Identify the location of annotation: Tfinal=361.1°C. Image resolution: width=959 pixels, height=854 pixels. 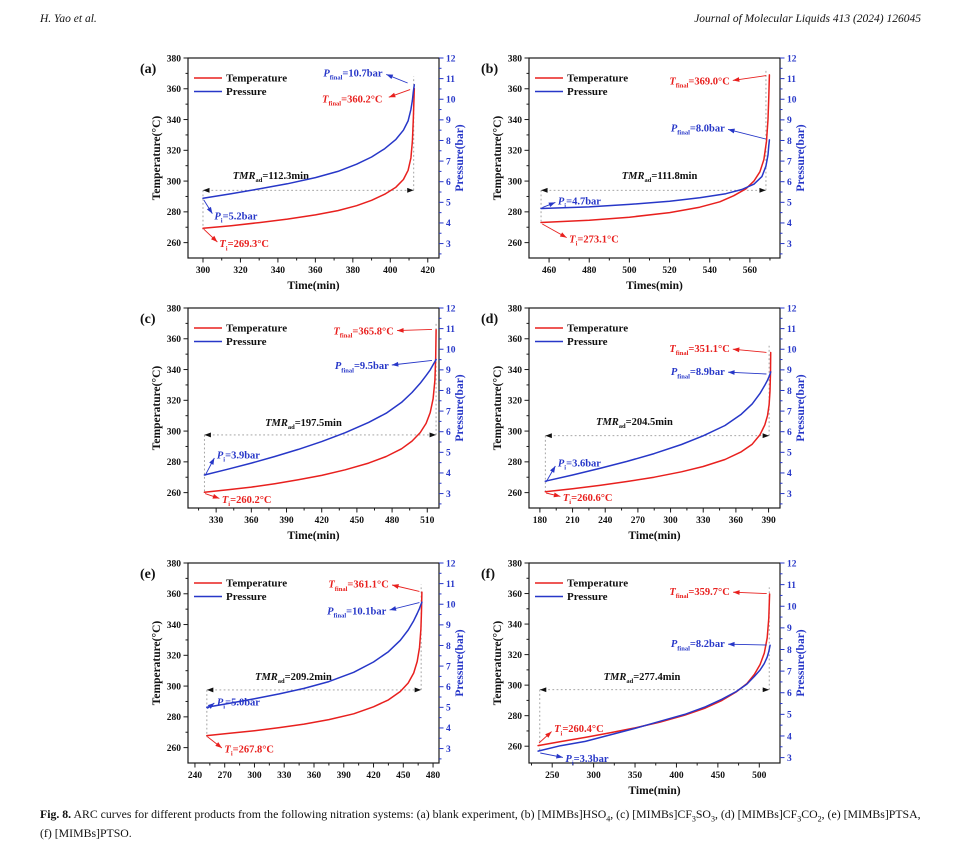
(374, 586).